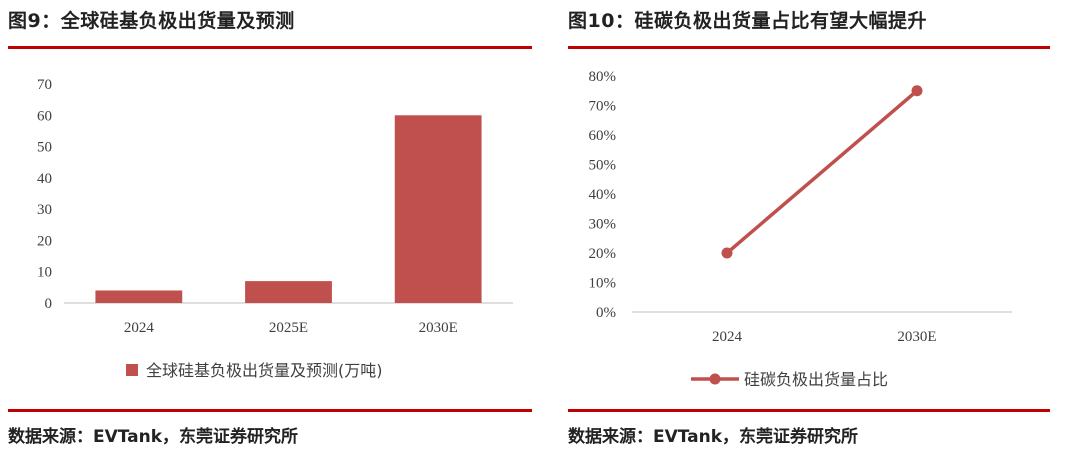 The image size is (1070, 449). Describe the element at coordinates (288, 292) in the screenshot. I see `bar-2025E` at that location.